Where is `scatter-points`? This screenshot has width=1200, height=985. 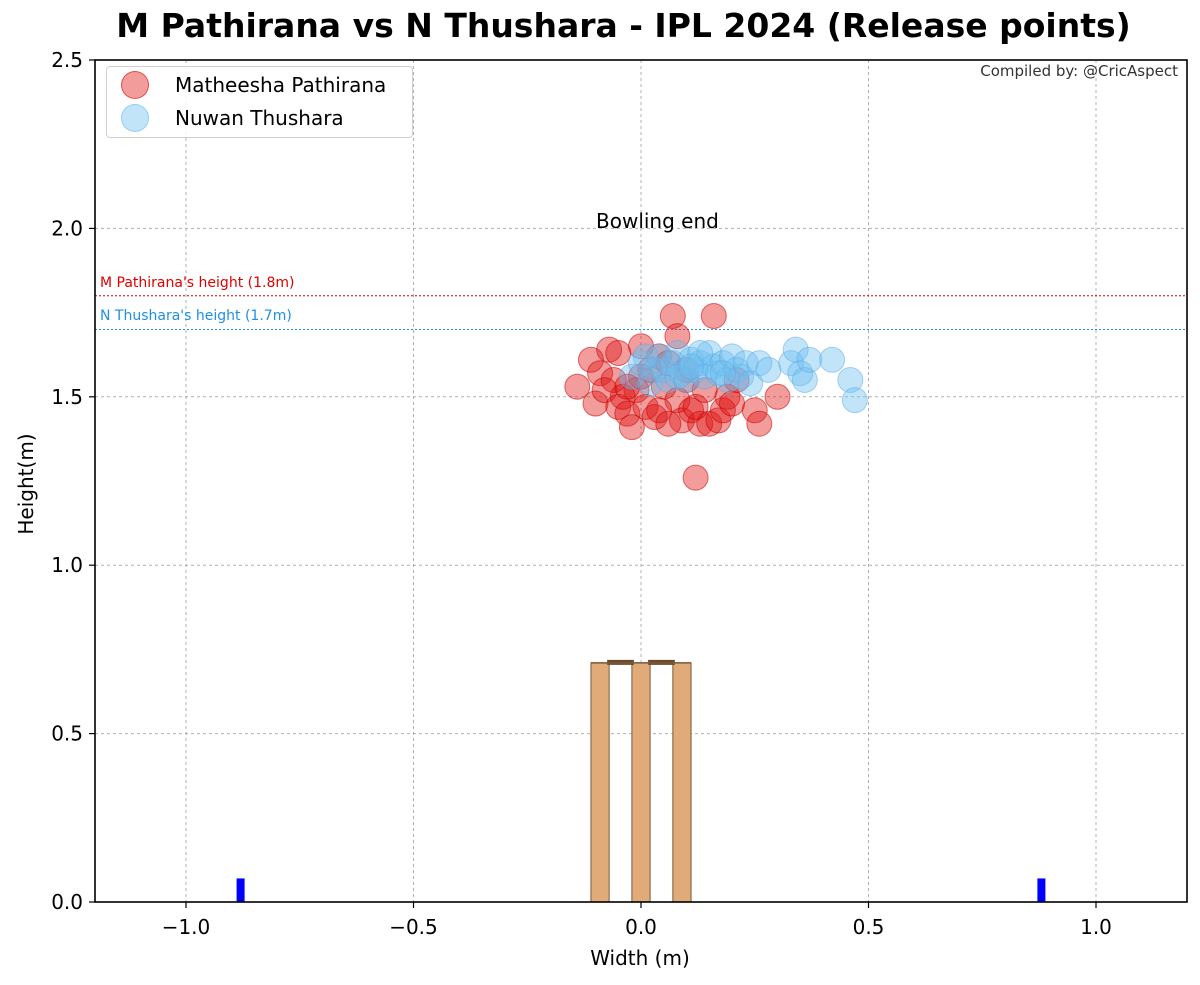 scatter-points is located at coordinates (716, 396).